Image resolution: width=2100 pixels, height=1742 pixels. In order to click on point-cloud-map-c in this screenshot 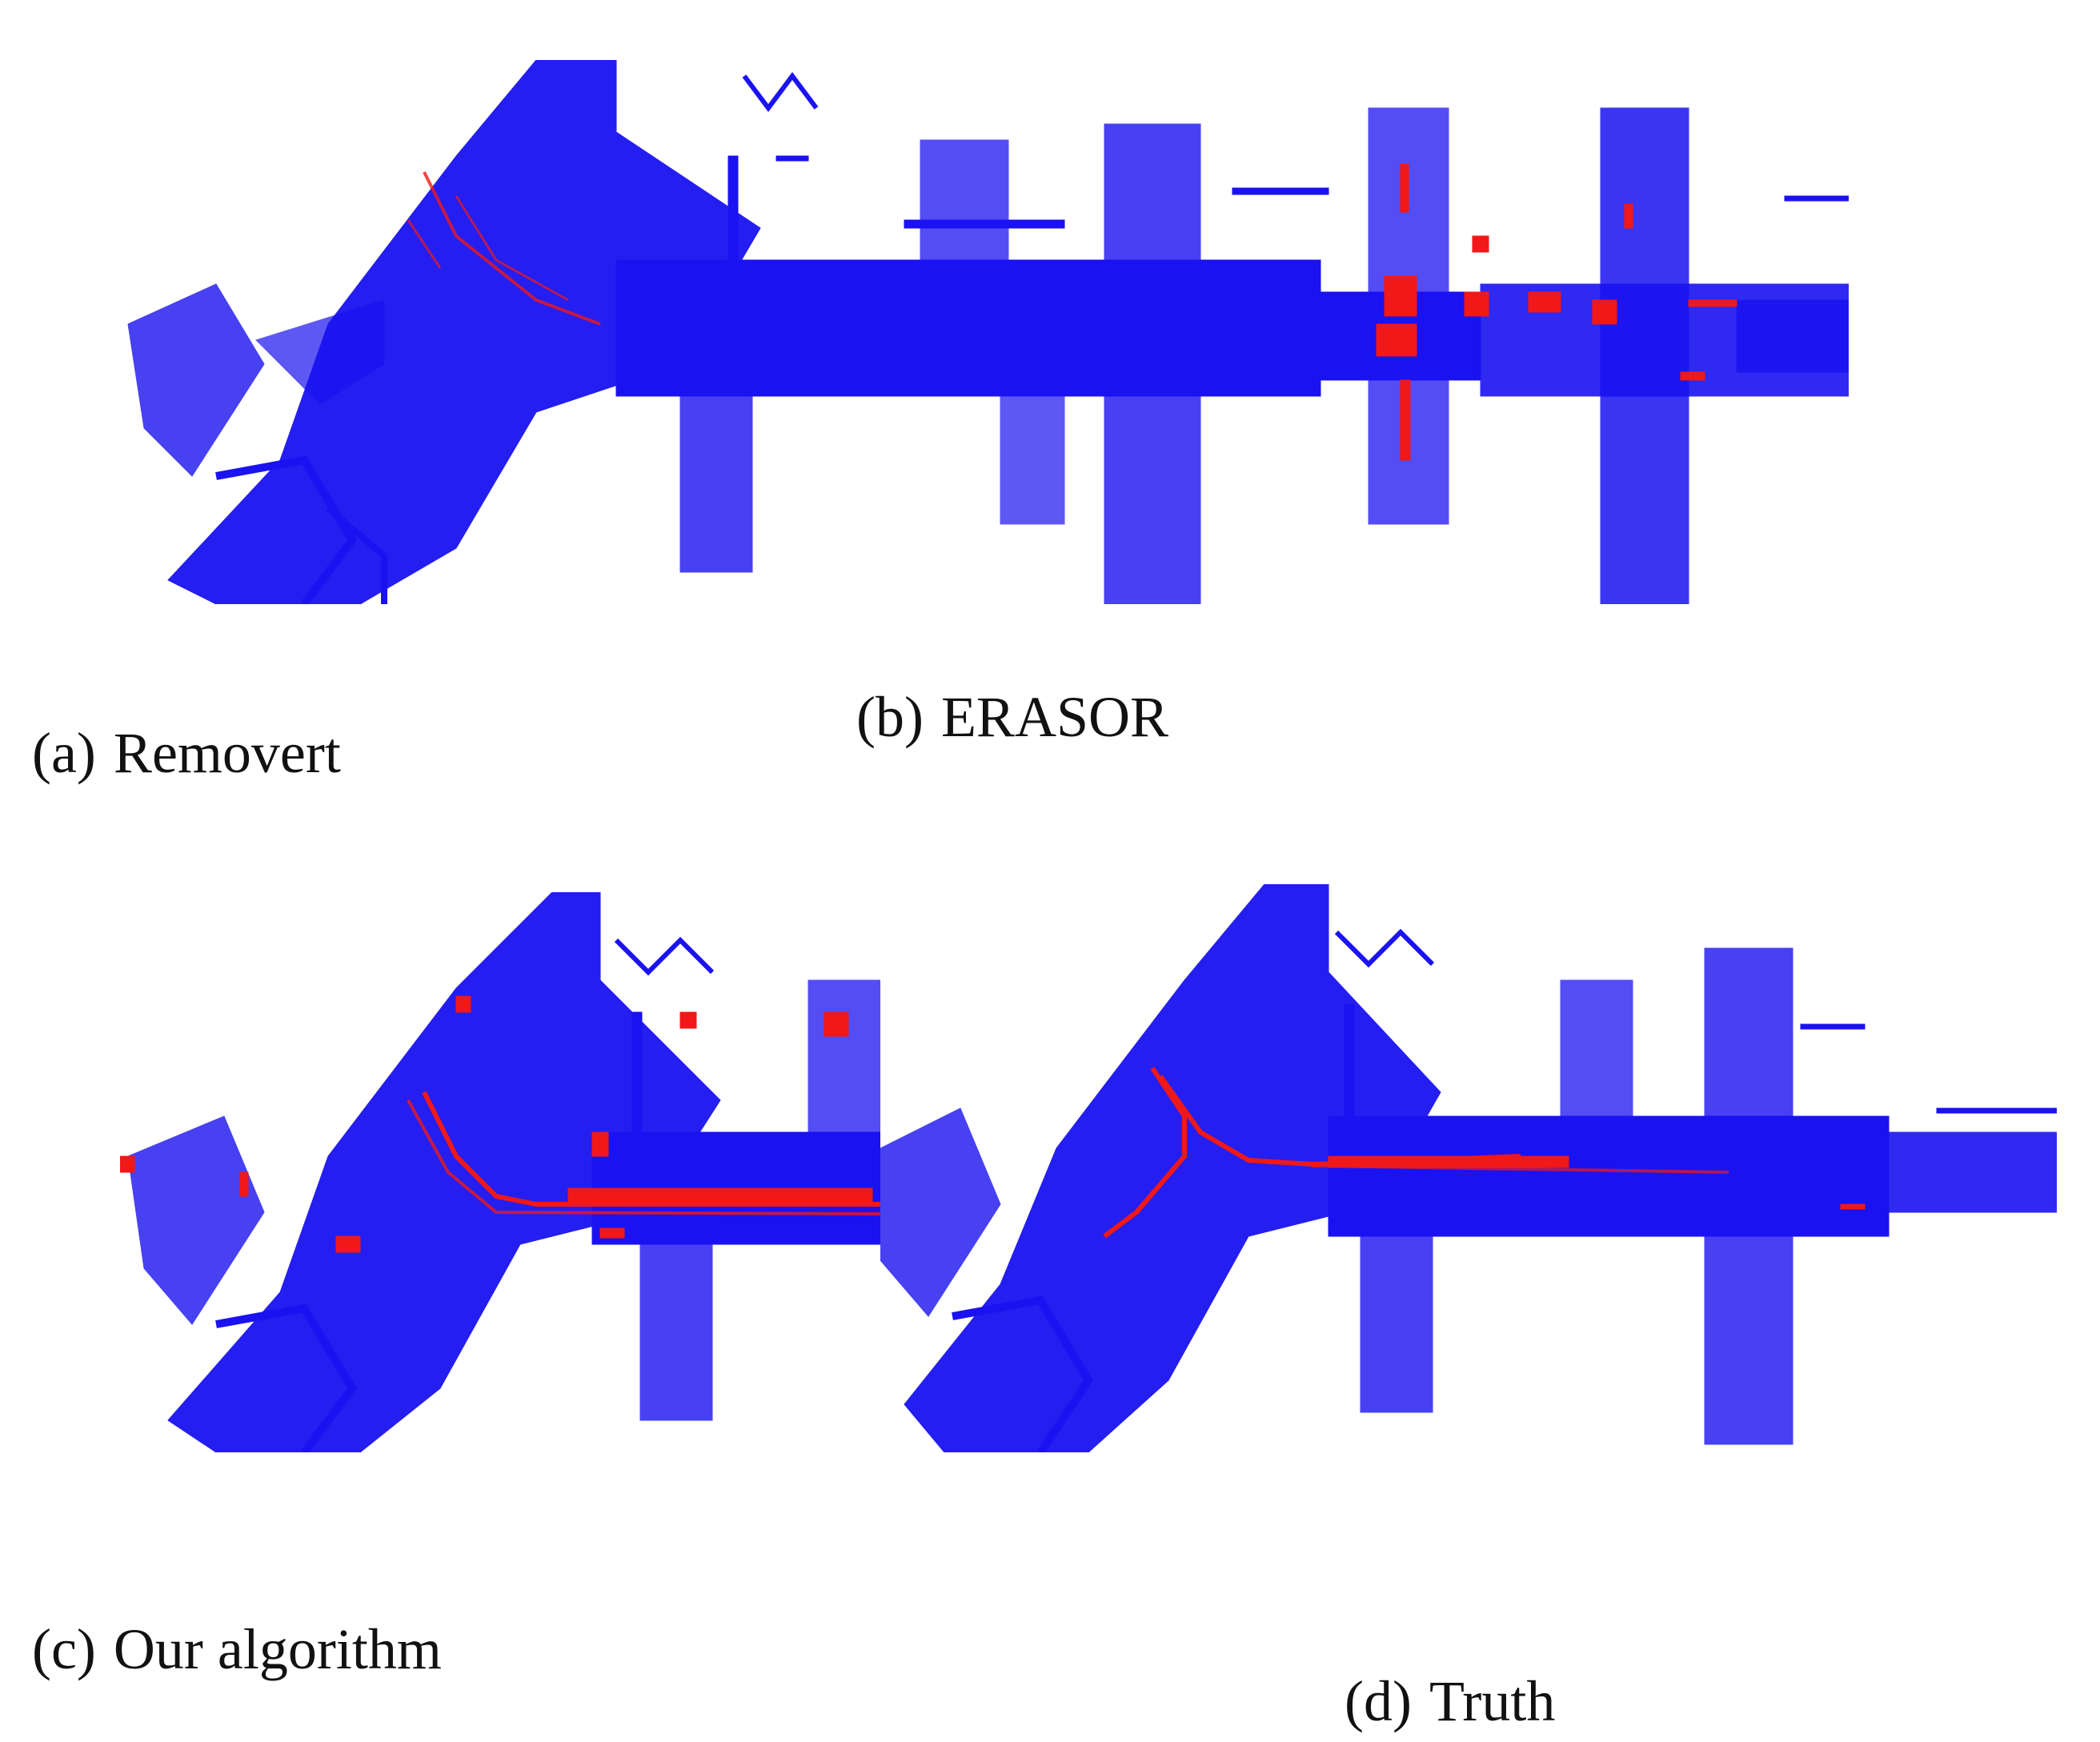, I will do `click(500, 1172)`.